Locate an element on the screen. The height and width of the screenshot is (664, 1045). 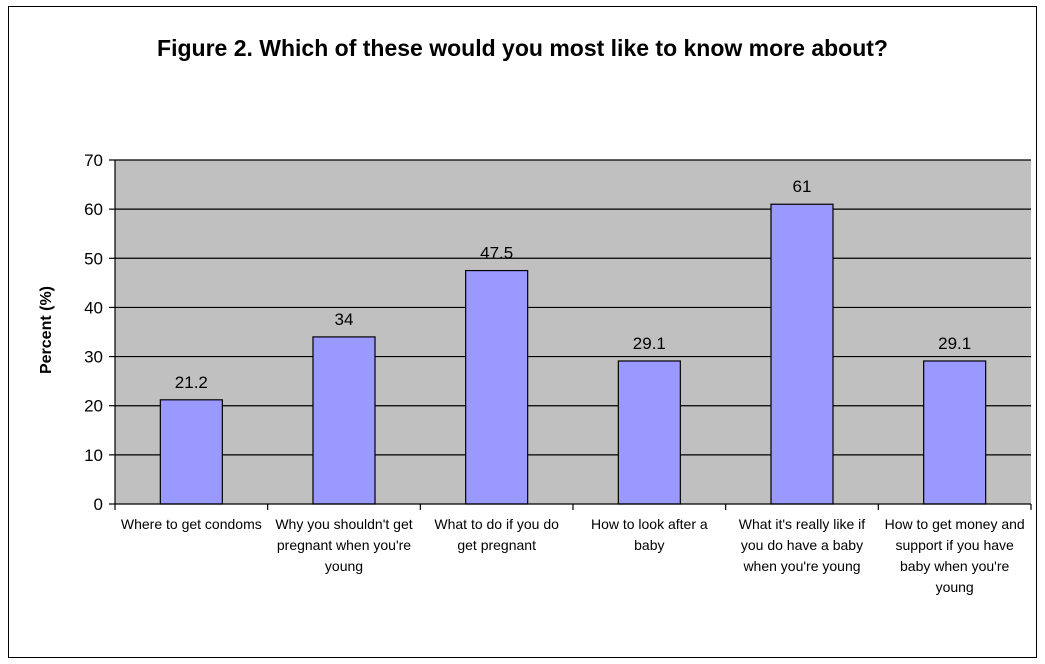
x-tick-label: Where to get condoms is located at coordinates (191, 524).